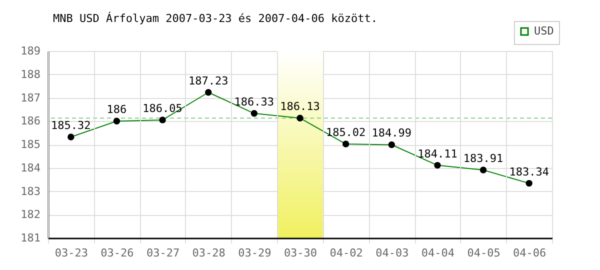 The width and height of the screenshot is (600, 270). Describe the element at coordinates (209, 253) in the screenshot. I see `x-tick-label: 03-28` at that location.